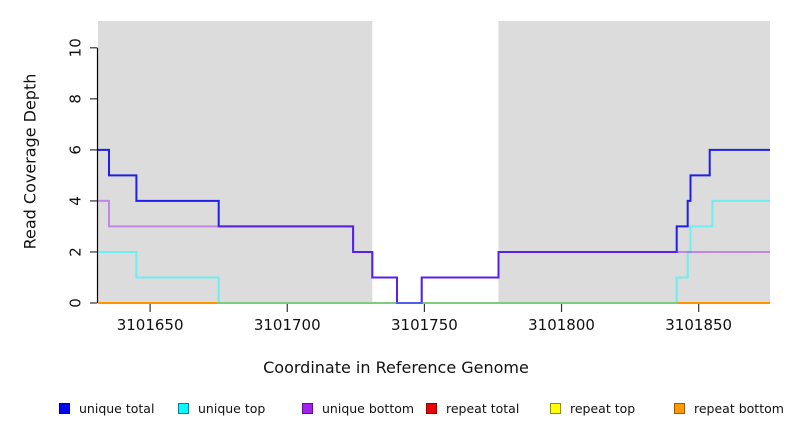  Describe the element at coordinates (117, 408) in the screenshot. I see `legend-label: unique total` at that location.